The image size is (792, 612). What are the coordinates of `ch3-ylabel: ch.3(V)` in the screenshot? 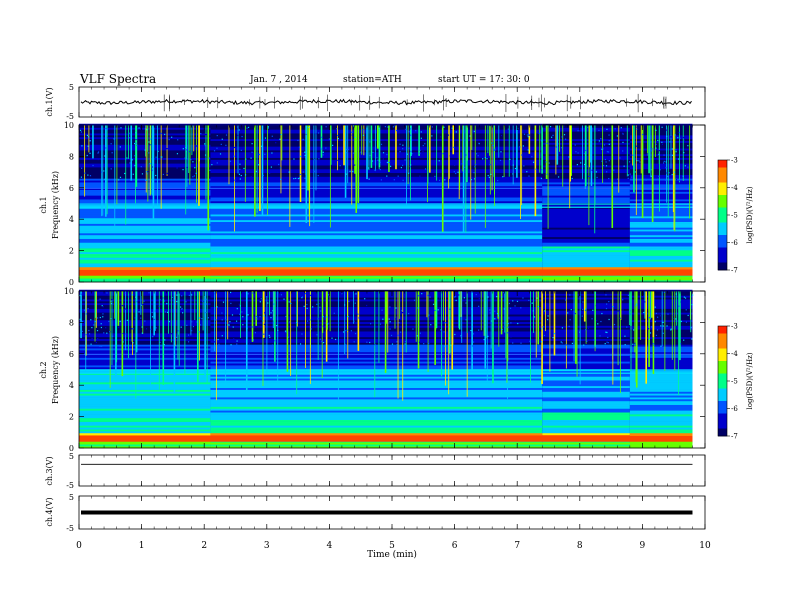 It's located at (49, 470).